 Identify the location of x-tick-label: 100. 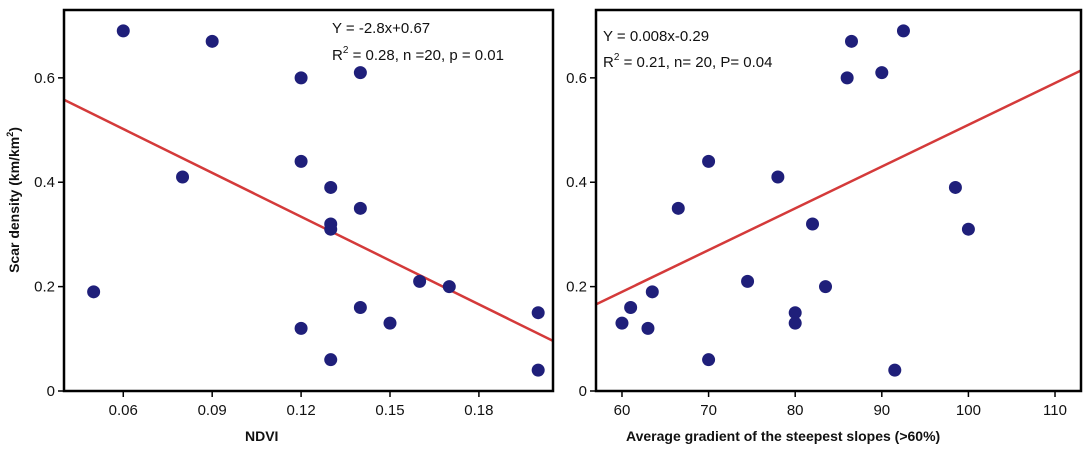
(968, 410).